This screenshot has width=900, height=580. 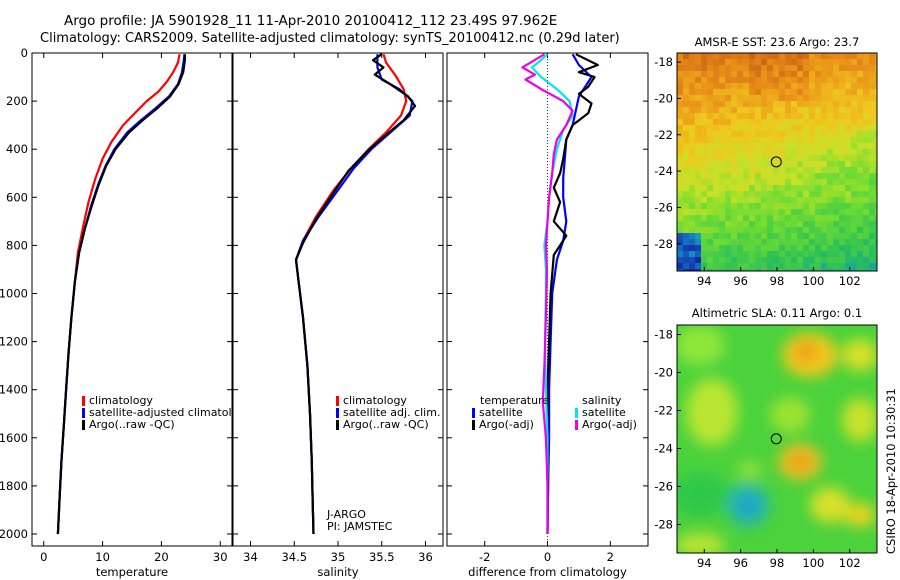 What do you see at coordinates (663, 373) in the screenshot?
I see `map-y-tick-label: -20` at bounding box center [663, 373].